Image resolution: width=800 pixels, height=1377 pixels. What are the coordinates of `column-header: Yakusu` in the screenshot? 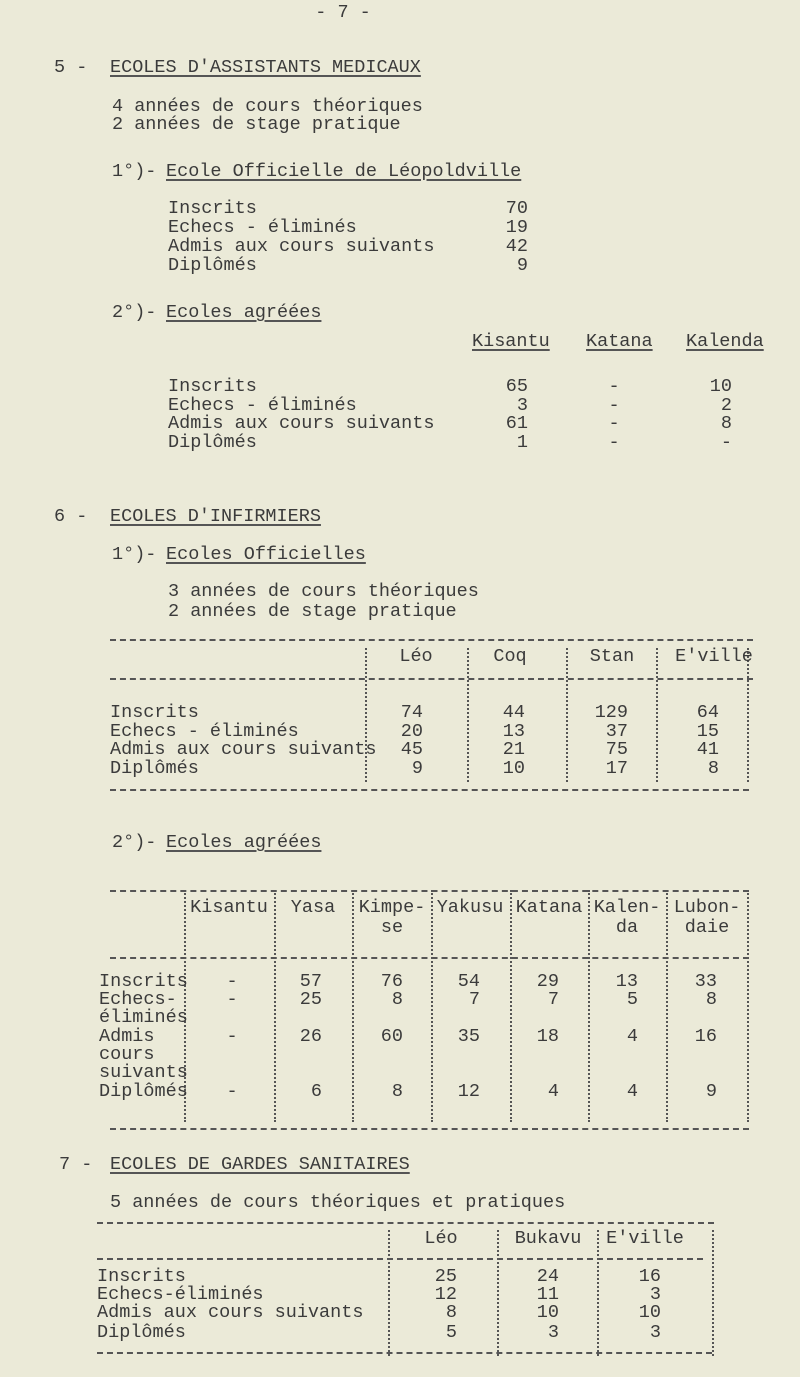 It's located at (470, 907).